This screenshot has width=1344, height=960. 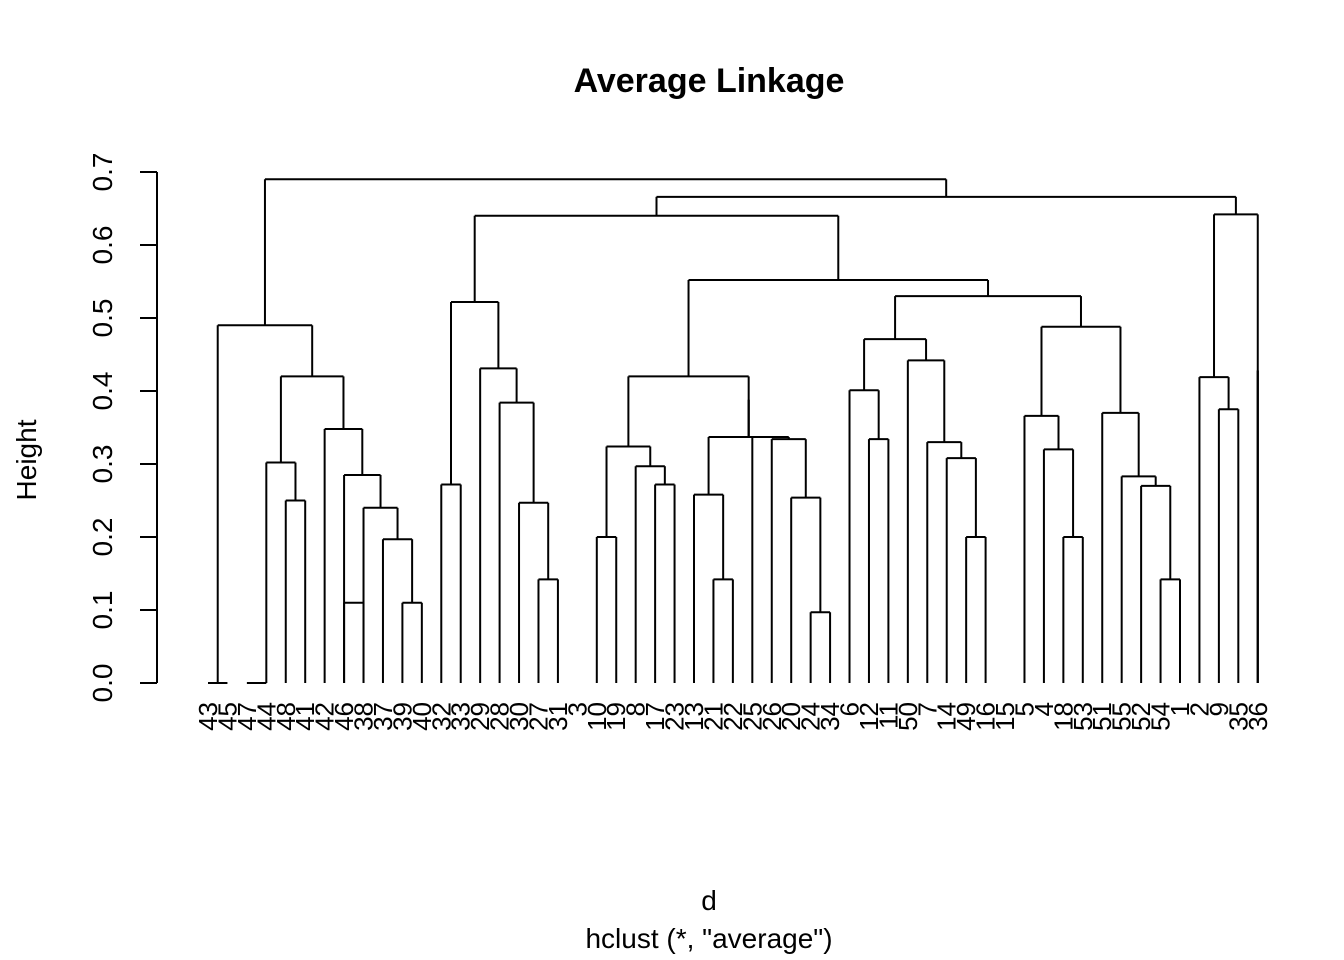 I want to click on leaf-label: 30, so click(x=519, y=716).